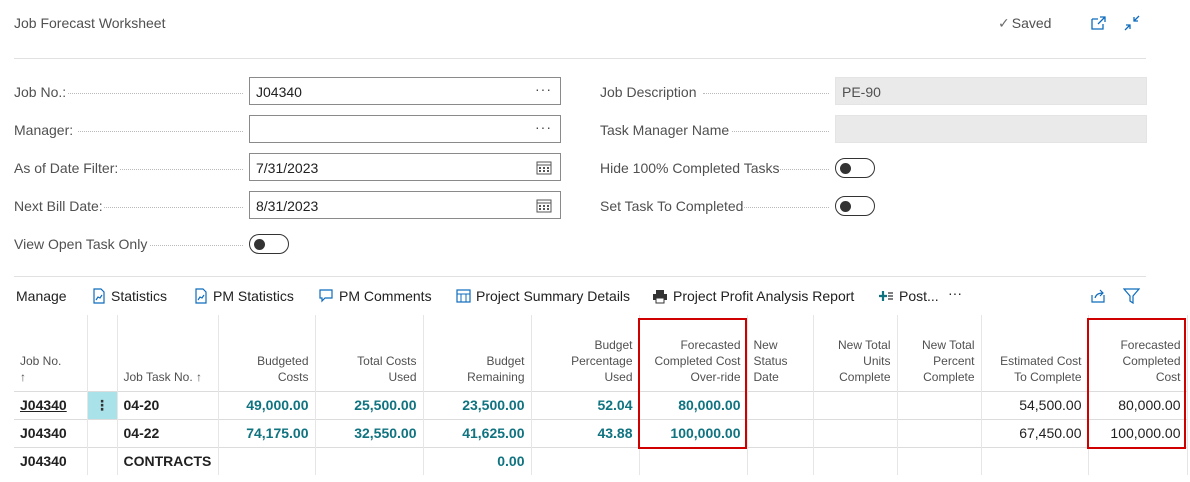 This screenshot has height=482, width=1190. What do you see at coordinates (267, 432) in the screenshot?
I see `cell-budgeted-costs: 74,175.00` at bounding box center [267, 432].